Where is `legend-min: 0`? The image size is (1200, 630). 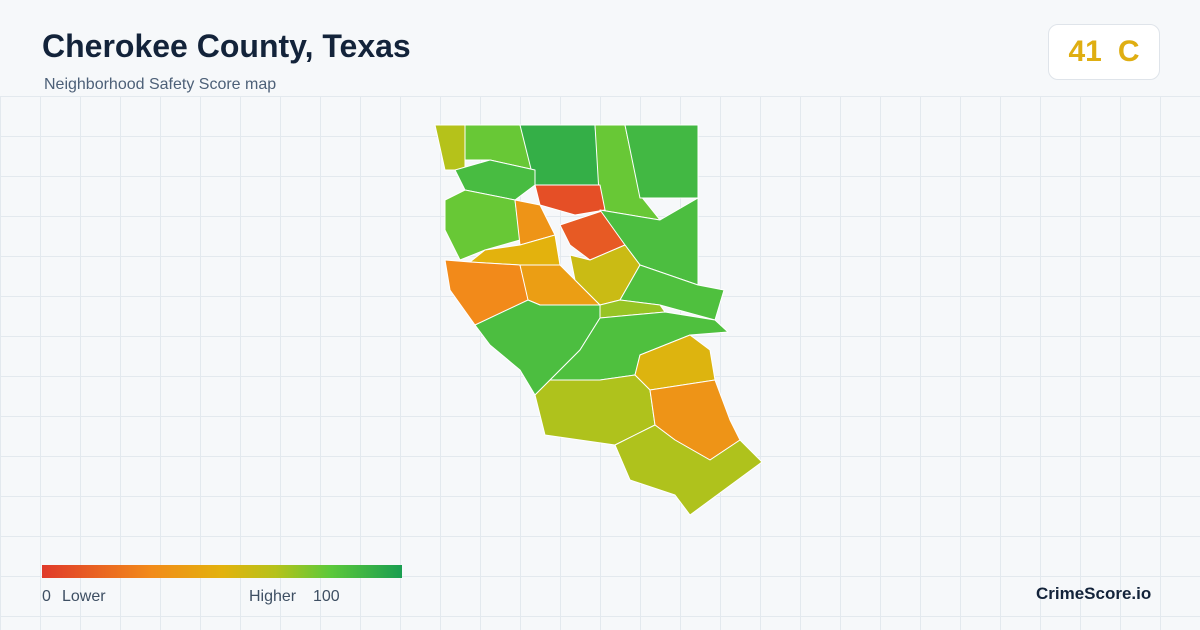
legend-min: 0 is located at coordinates (46, 596).